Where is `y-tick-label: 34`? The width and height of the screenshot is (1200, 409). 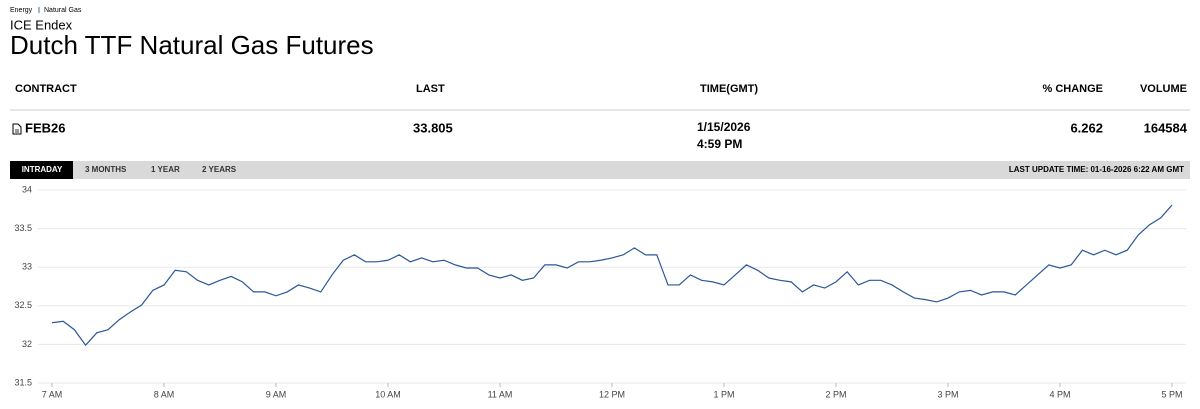 y-tick-label: 34 is located at coordinates (27, 189).